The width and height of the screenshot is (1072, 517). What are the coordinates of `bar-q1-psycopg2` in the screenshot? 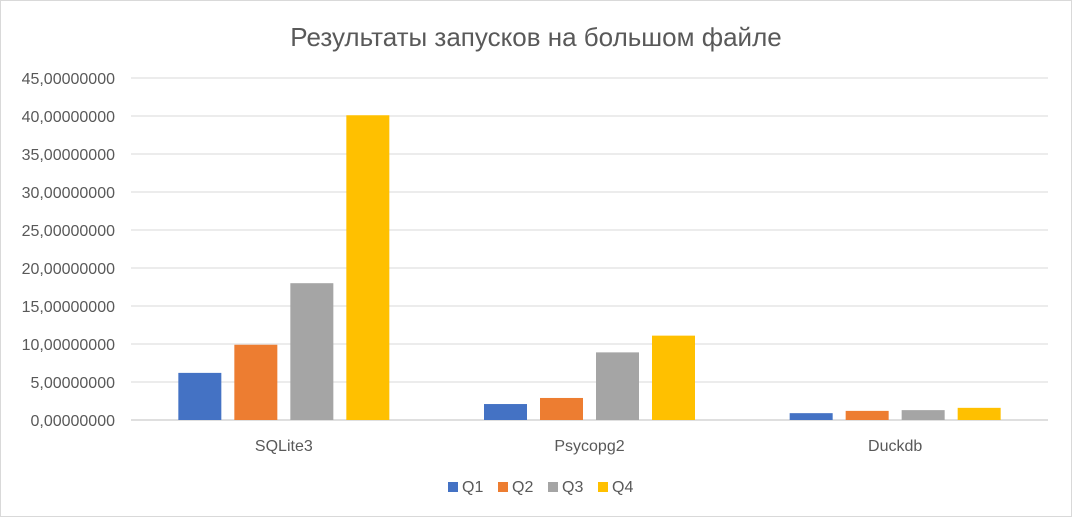 It's located at (505, 412).